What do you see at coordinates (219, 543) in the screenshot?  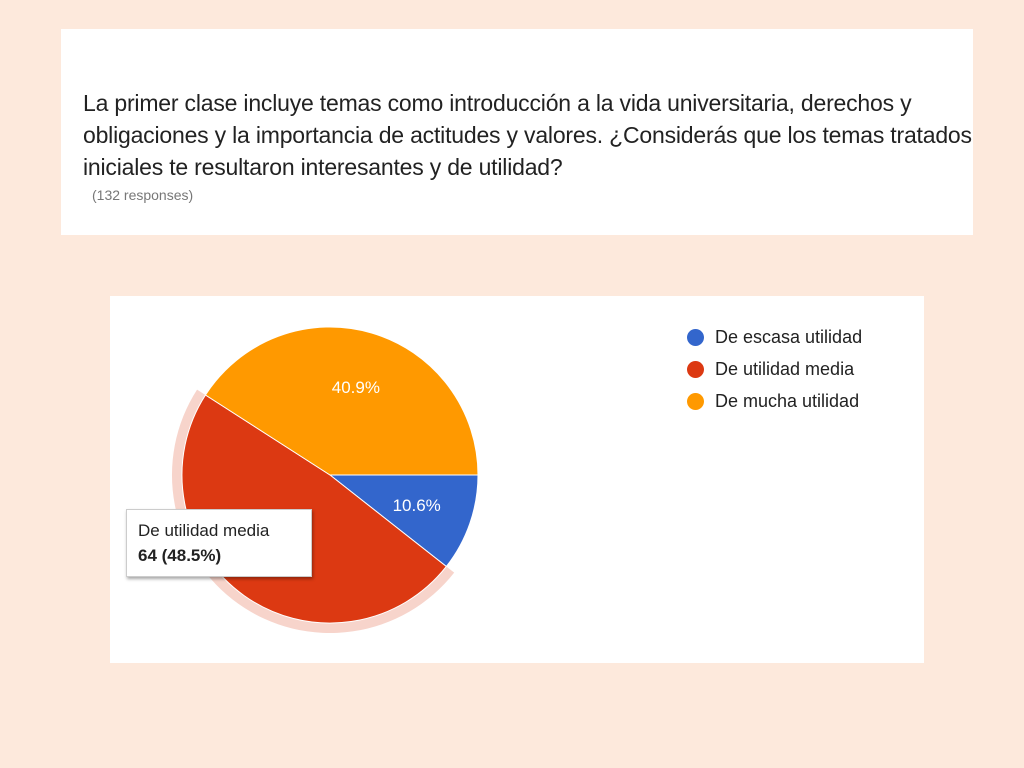 I see `chart-tooltip: De utilidad media 64 (48.5%)` at bounding box center [219, 543].